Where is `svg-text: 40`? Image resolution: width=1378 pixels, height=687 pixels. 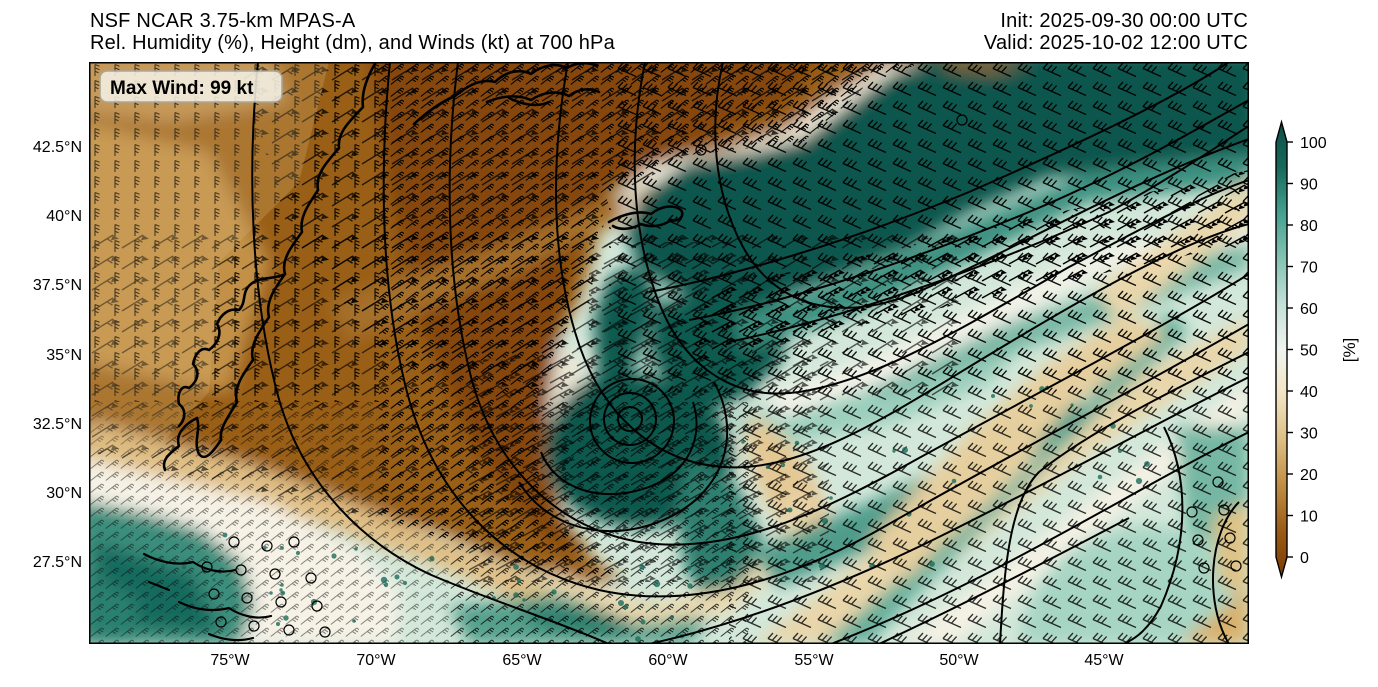
svg-text: 40 is located at coordinates (1309, 392).